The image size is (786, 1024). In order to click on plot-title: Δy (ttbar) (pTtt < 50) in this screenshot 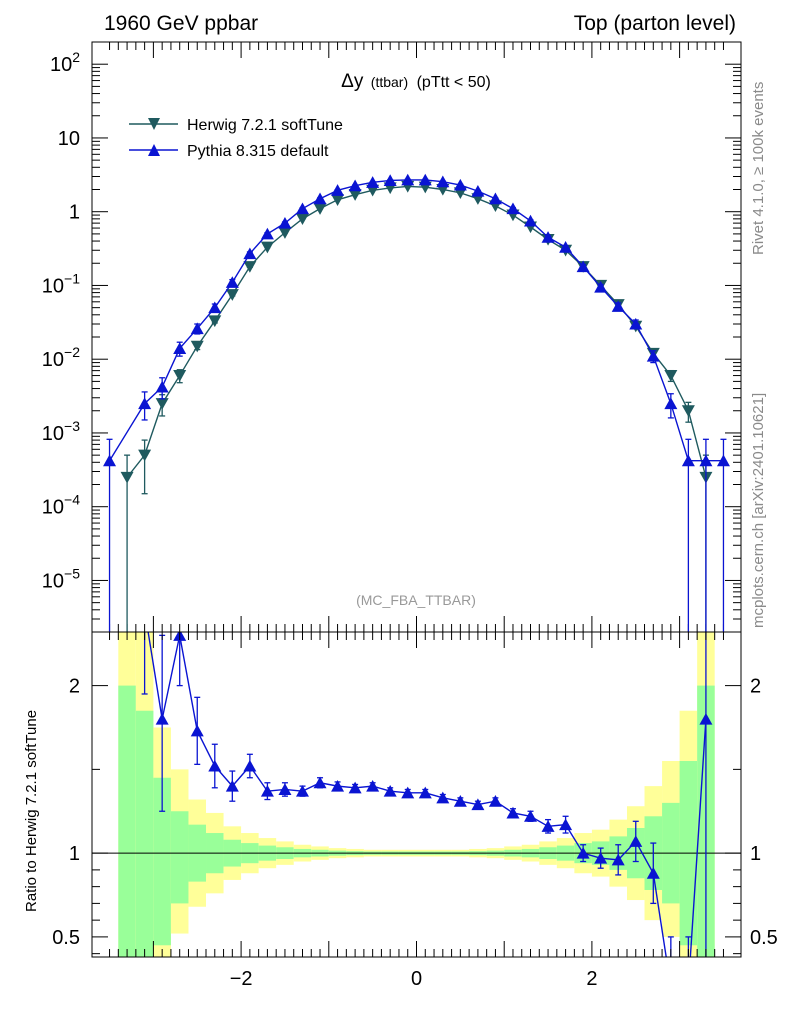, I will do `click(416, 81)`.